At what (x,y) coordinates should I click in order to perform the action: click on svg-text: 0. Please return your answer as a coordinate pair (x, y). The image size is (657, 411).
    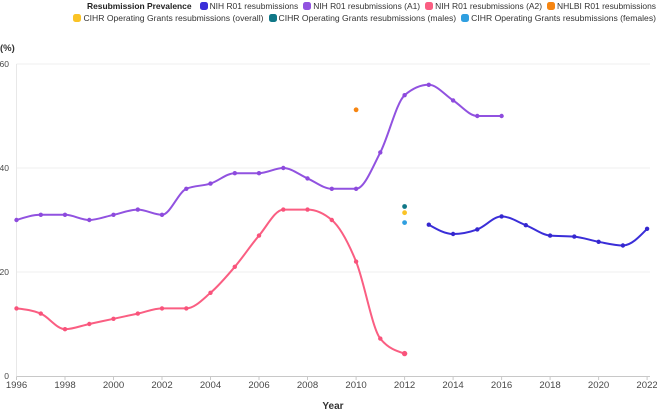
    Looking at the image, I should click on (6, 376).